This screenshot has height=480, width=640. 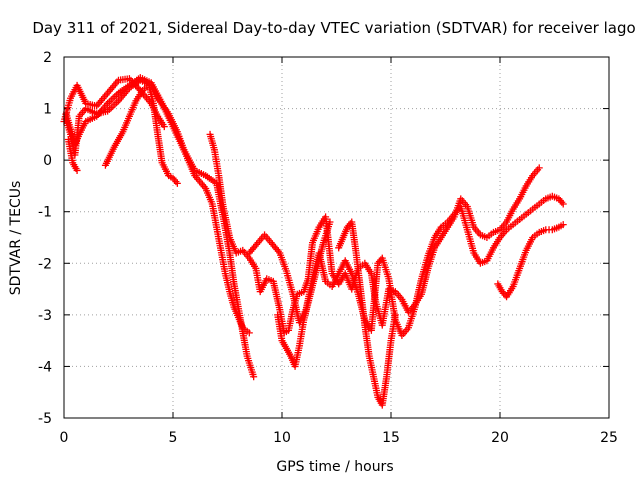 What do you see at coordinates (72, 155) in the screenshot?
I see `series-arc-d` at bounding box center [72, 155].